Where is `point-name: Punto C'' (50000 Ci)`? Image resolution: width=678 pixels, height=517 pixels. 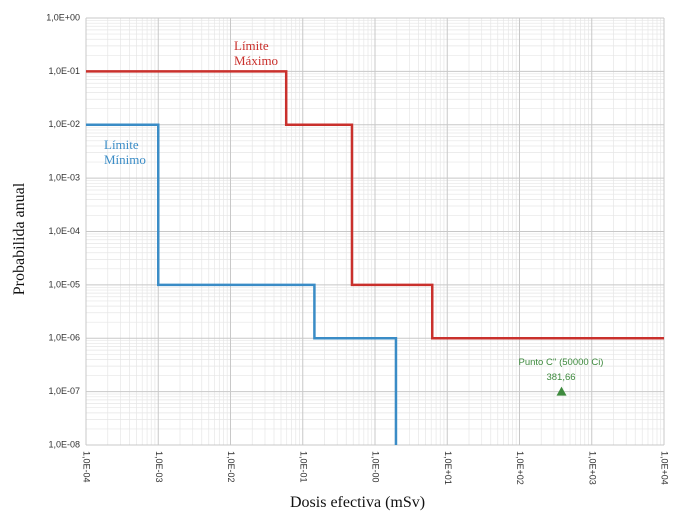 point-name: Punto C'' (50000 Ci) is located at coordinates (561, 362).